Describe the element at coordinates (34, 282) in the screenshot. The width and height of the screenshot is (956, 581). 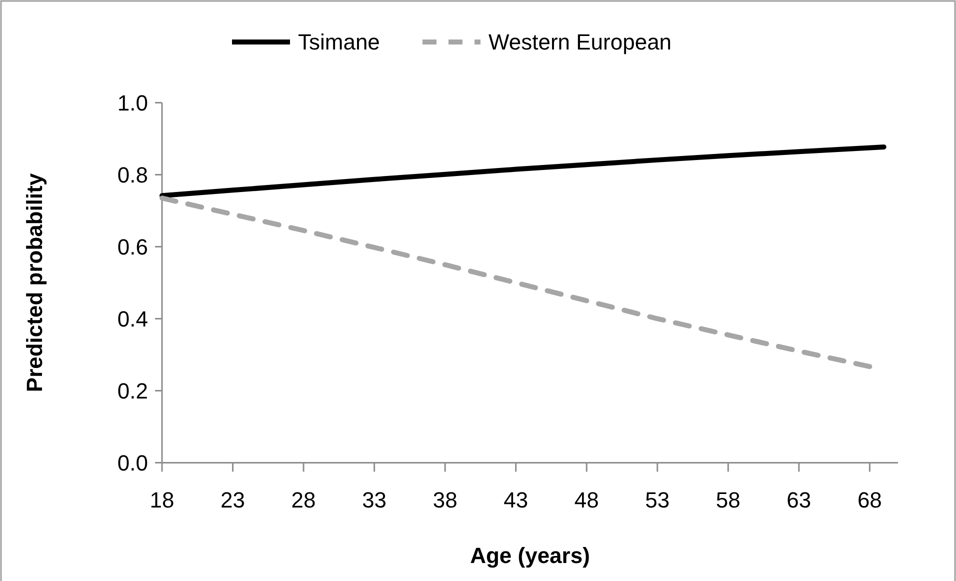
I see `y-axis-title: Predicted probability` at that location.